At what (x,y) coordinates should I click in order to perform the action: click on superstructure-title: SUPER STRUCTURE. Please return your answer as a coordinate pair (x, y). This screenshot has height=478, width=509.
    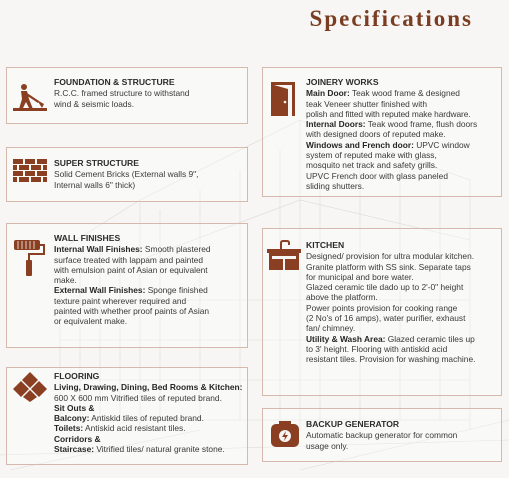
    Looking at the image, I should click on (96, 163).